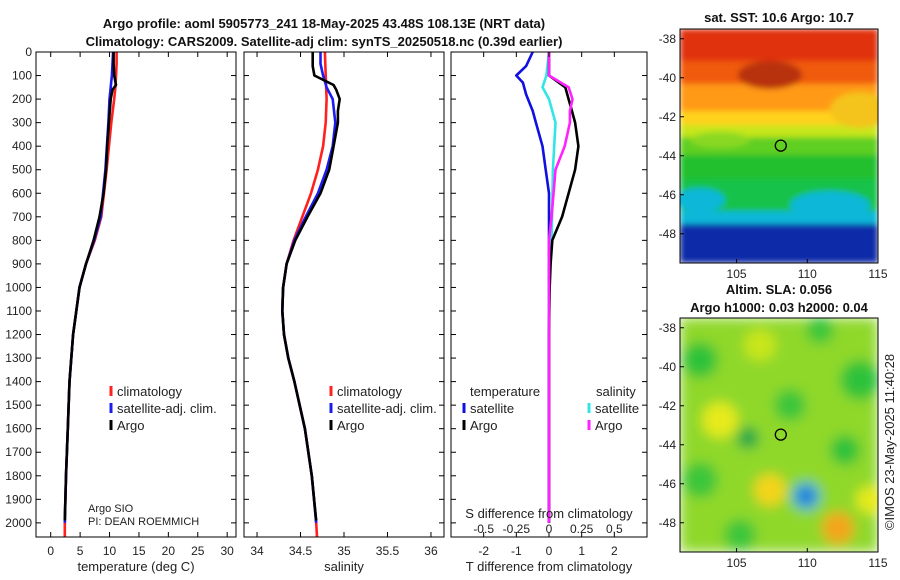 This screenshot has width=900, height=580. What do you see at coordinates (22, 170) in the screenshot?
I see `y-tick-label: 500` at bounding box center [22, 170].